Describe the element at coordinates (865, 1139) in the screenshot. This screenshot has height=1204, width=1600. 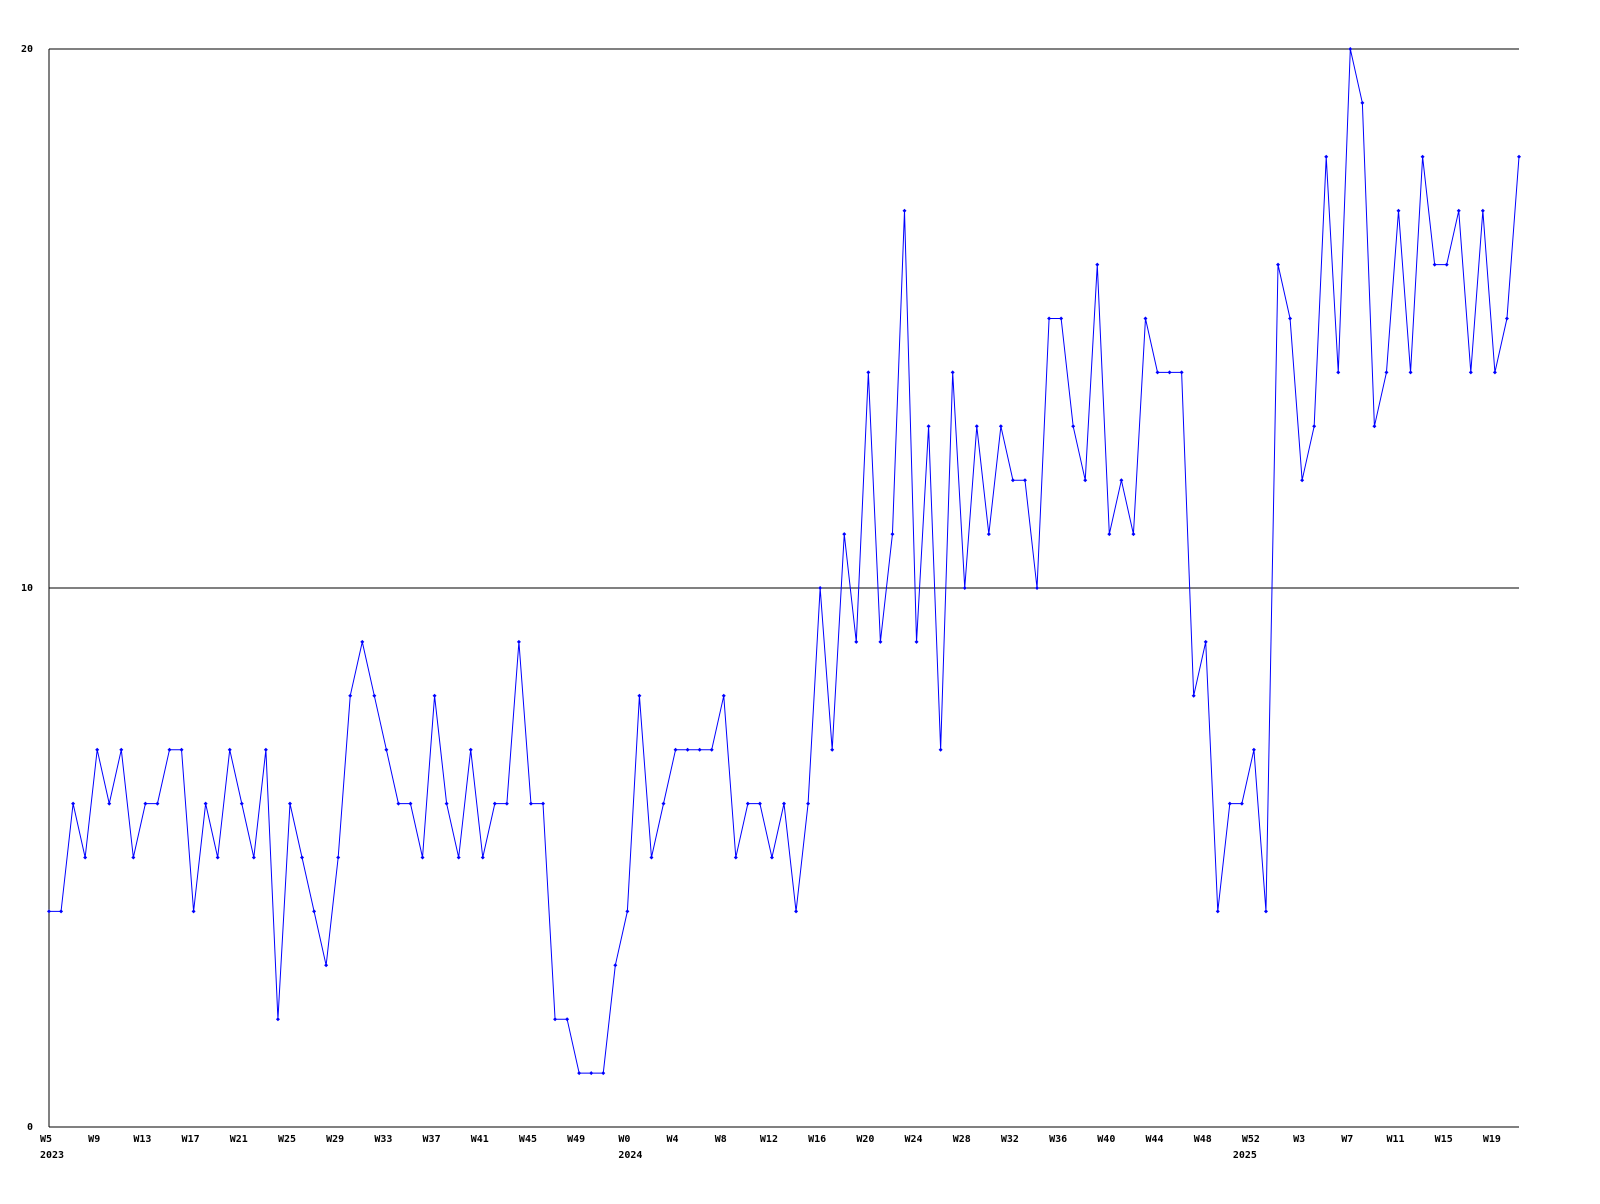
I see `x-tick-label: W20` at that location.